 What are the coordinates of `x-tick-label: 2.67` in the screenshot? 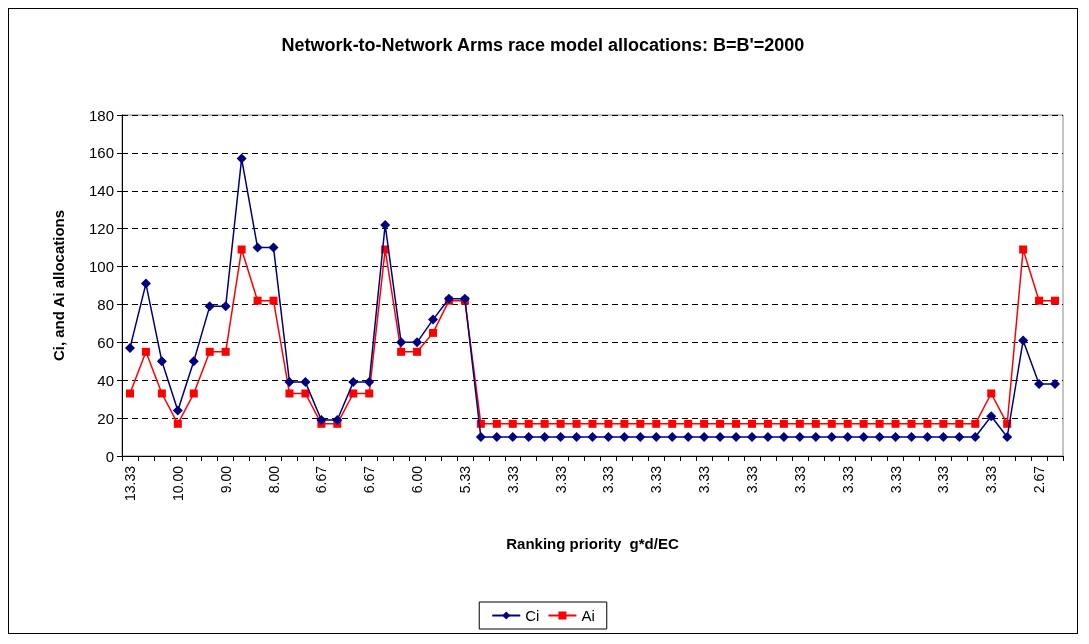 It's located at (1039, 479).